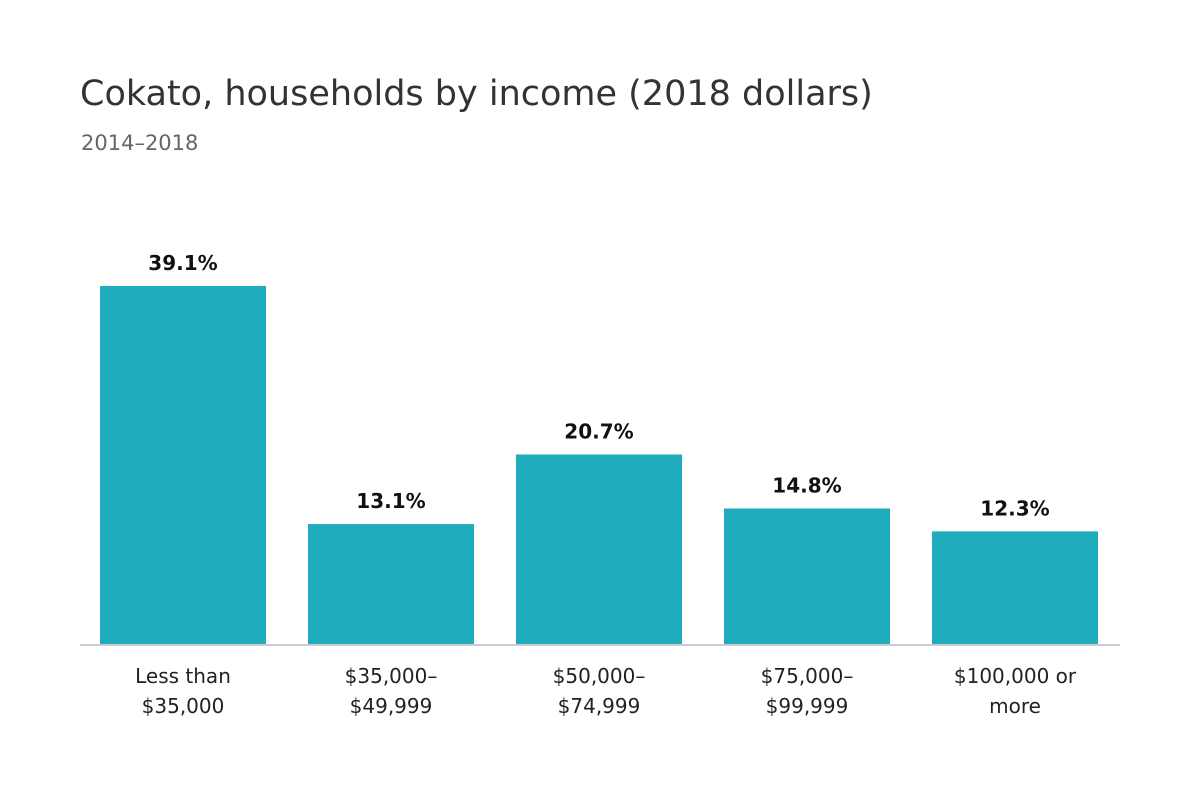 The width and height of the screenshot is (1200, 800). What do you see at coordinates (806, 485) in the screenshot?
I see `data-label-4: 14.8%` at bounding box center [806, 485].